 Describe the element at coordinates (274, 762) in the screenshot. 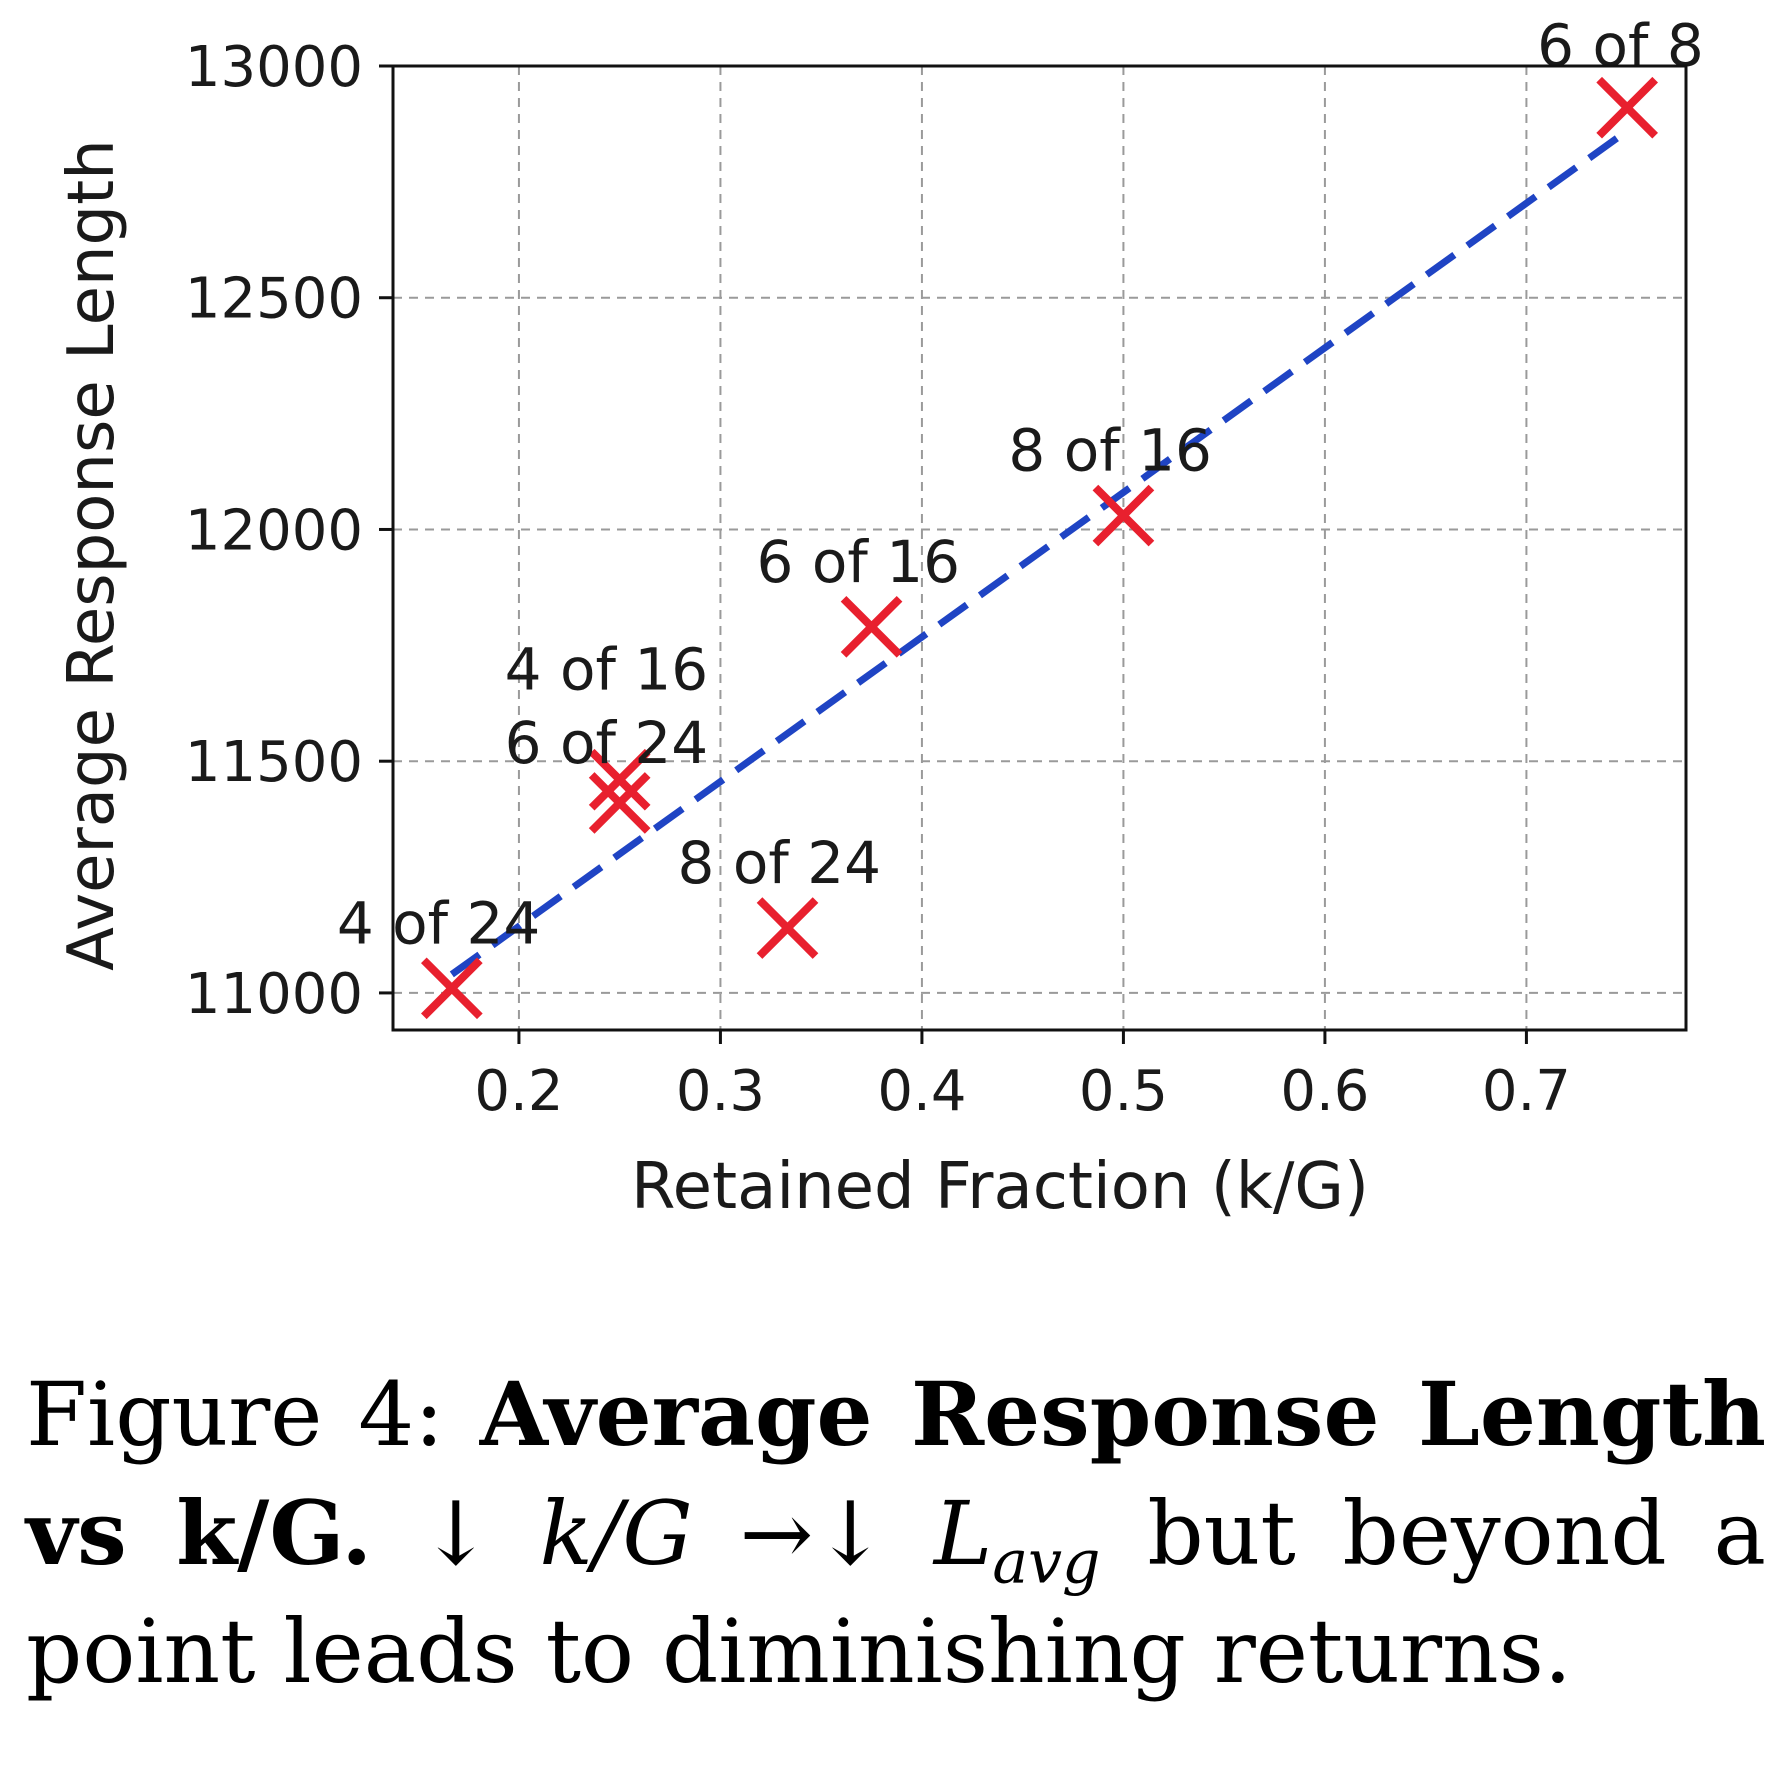

I see `y-tick-label: 11500` at that location.